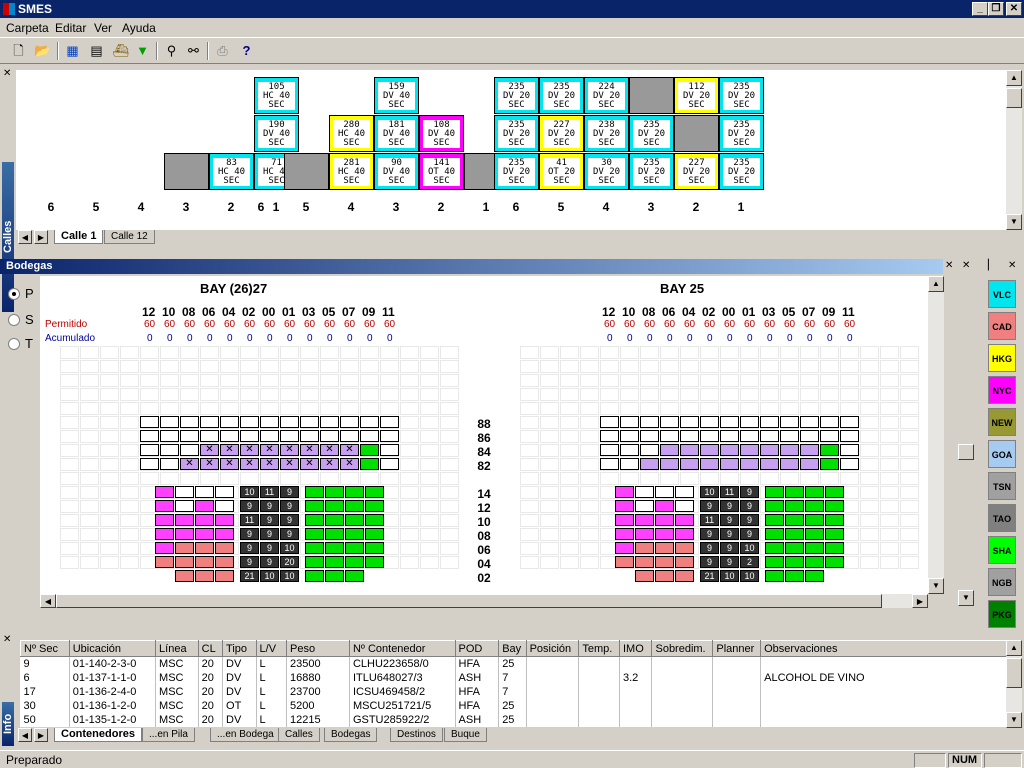 The image size is (1024, 768). I want to click on destination-sha: SHA, so click(1002, 550).